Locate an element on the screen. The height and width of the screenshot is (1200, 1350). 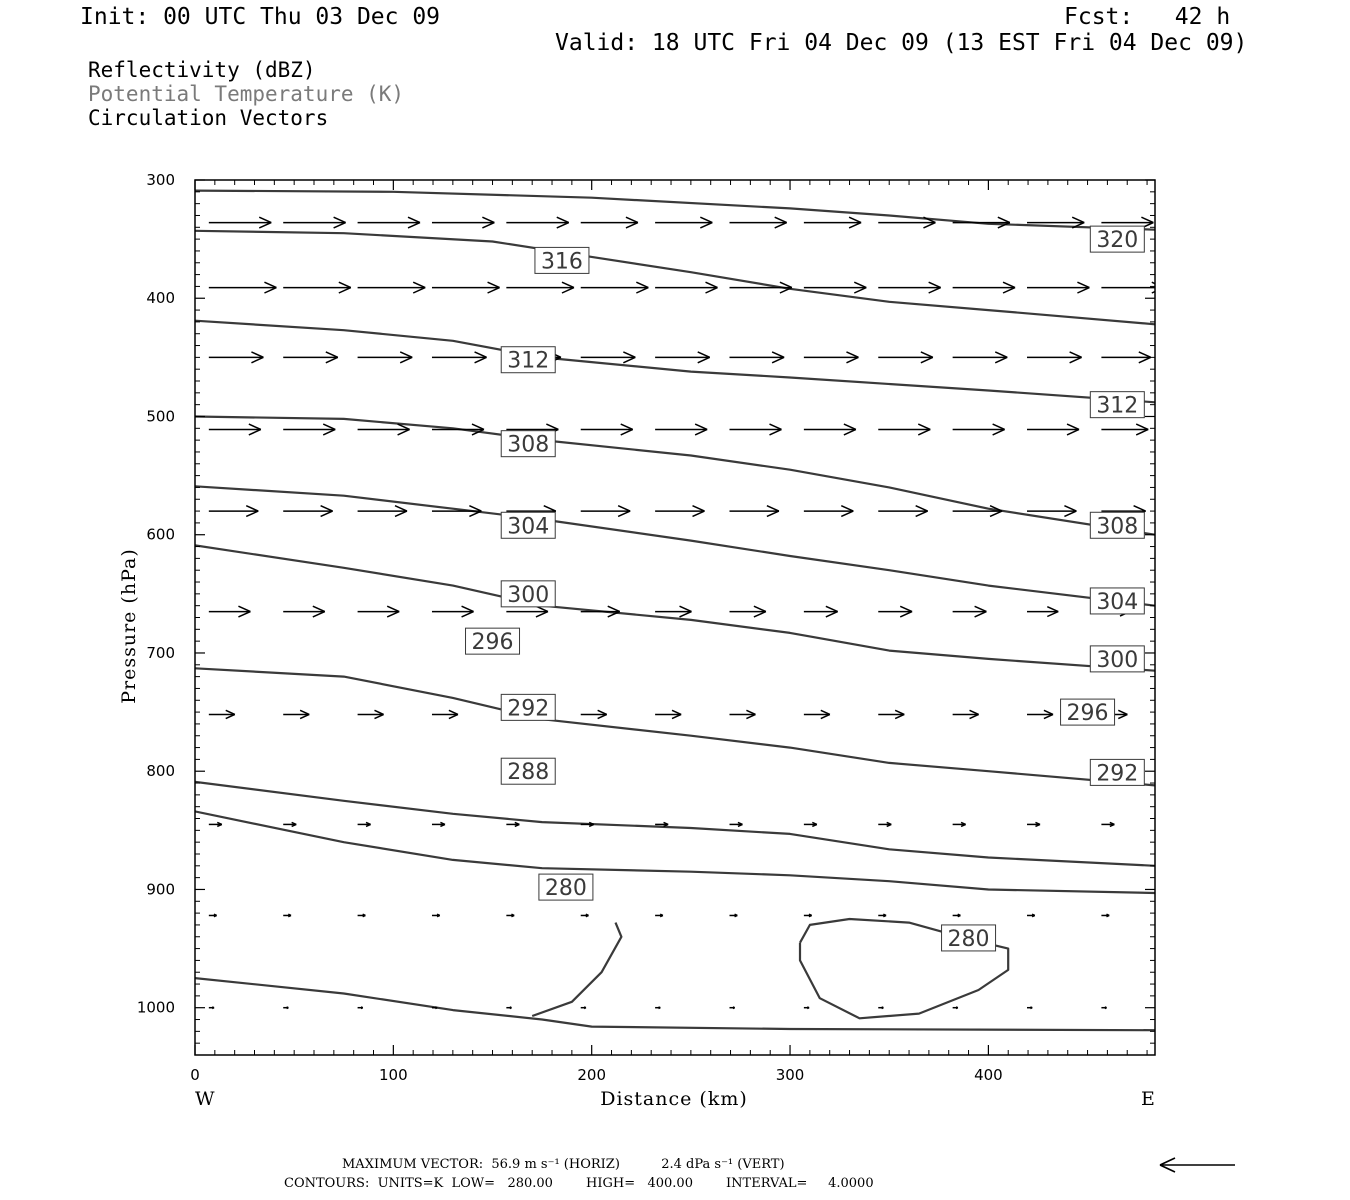
contour-label: 288 is located at coordinates (528, 772).